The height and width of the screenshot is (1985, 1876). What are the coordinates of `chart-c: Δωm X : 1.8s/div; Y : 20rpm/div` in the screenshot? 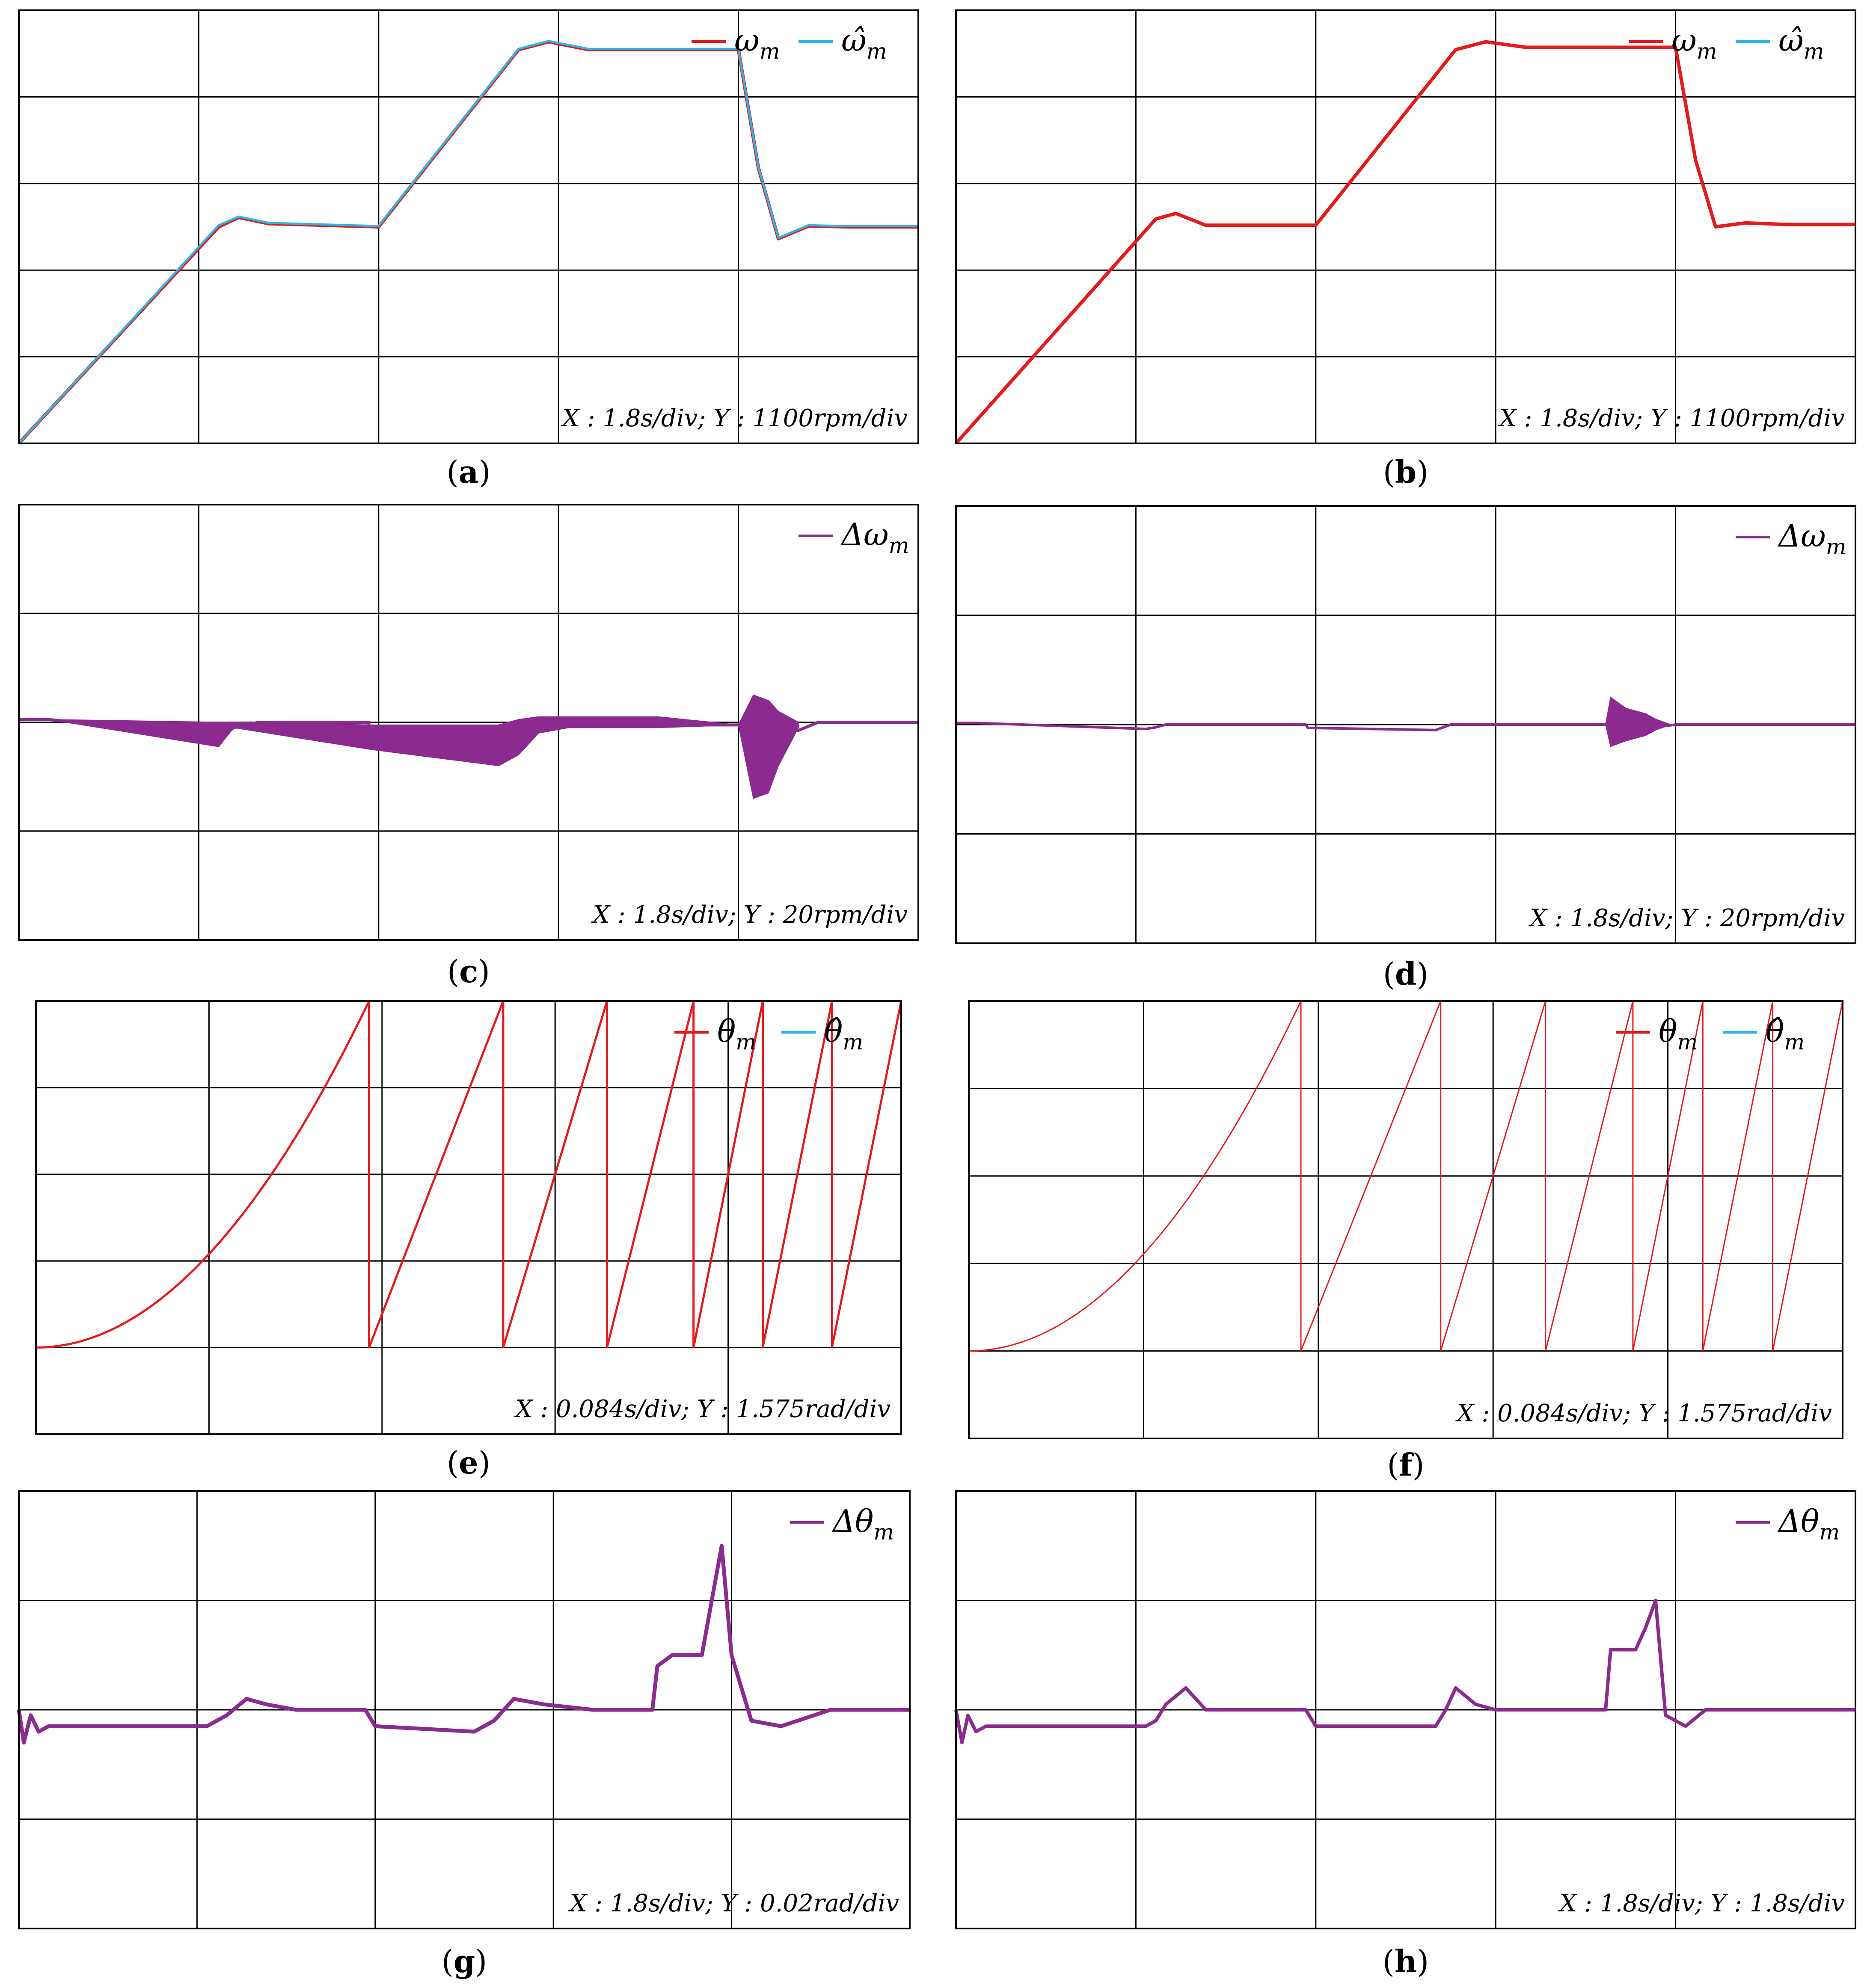 It's located at (468, 722).